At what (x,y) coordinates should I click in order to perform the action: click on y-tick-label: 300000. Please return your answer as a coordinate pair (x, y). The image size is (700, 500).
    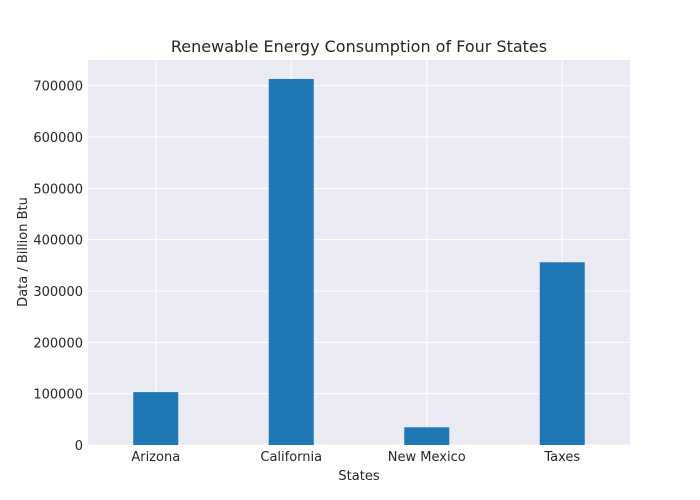
    Looking at the image, I should click on (58, 292).